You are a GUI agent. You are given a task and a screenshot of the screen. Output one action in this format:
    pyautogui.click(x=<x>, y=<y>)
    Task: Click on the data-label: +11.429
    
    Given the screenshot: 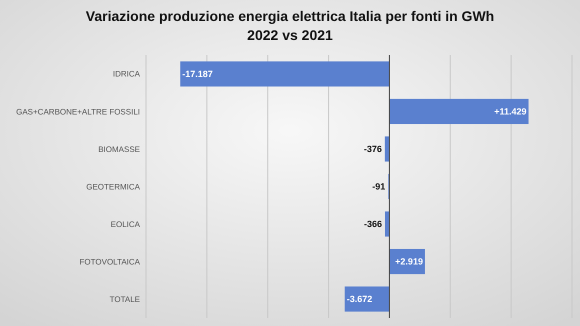 What is the action you would take?
    pyautogui.click(x=510, y=111)
    